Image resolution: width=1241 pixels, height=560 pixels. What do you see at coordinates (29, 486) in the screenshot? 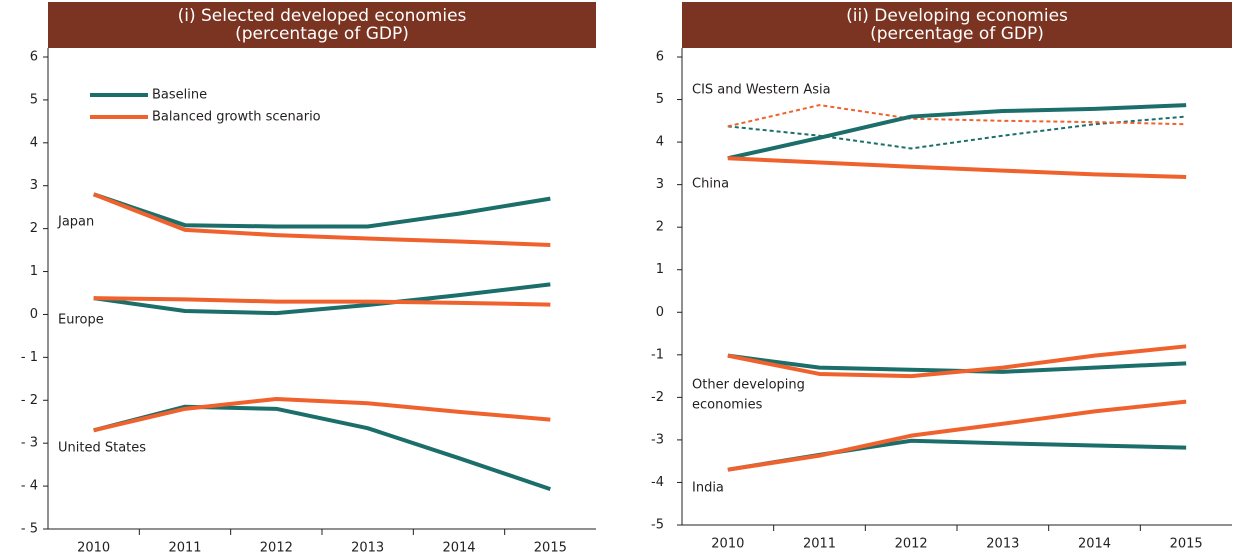
I see `y-tick-label: - 4` at bounding box center [29, 486].